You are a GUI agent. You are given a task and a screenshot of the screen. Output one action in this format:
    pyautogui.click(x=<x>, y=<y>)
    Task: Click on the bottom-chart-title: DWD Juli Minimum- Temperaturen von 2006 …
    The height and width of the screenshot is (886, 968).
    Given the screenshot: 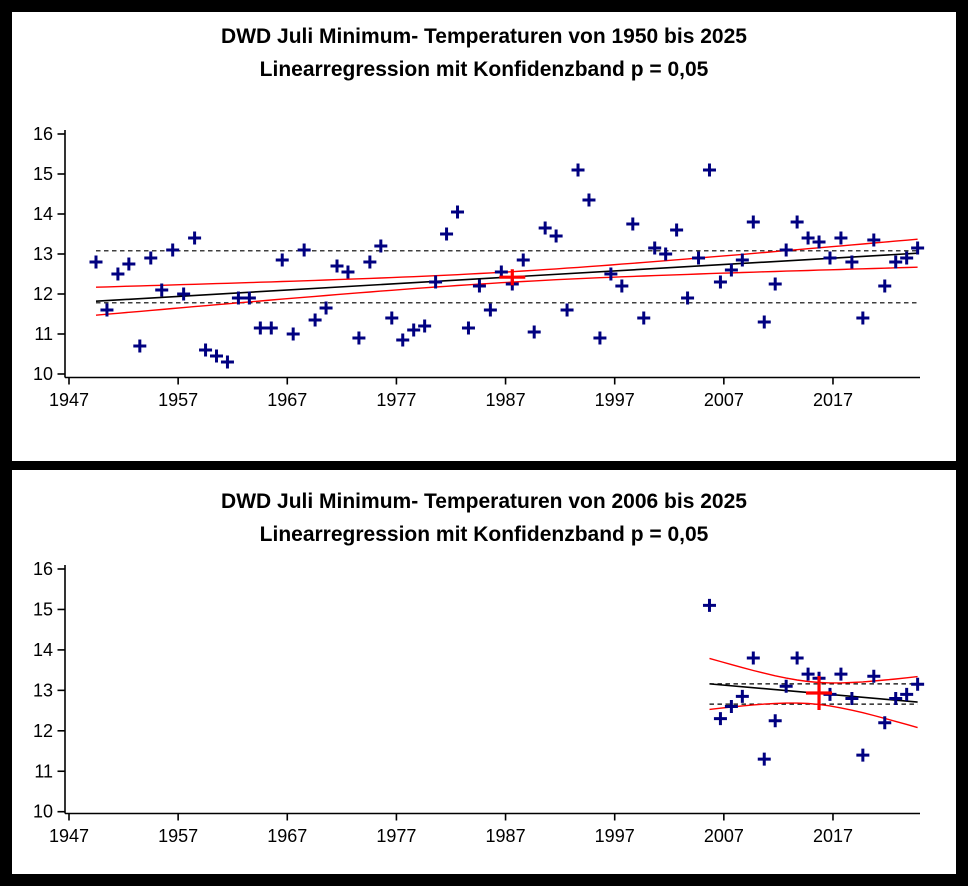 What is the action you would take?
    pyautogui.click(x=484, y=501)
    